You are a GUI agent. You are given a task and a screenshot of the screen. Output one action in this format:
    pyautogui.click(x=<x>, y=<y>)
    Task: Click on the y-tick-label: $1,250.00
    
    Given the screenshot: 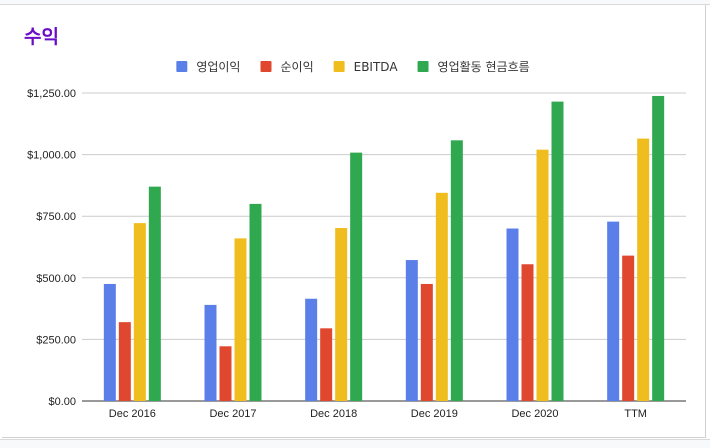 What is the action you would take?
    pyautogui.click(x=51, y=94)
    